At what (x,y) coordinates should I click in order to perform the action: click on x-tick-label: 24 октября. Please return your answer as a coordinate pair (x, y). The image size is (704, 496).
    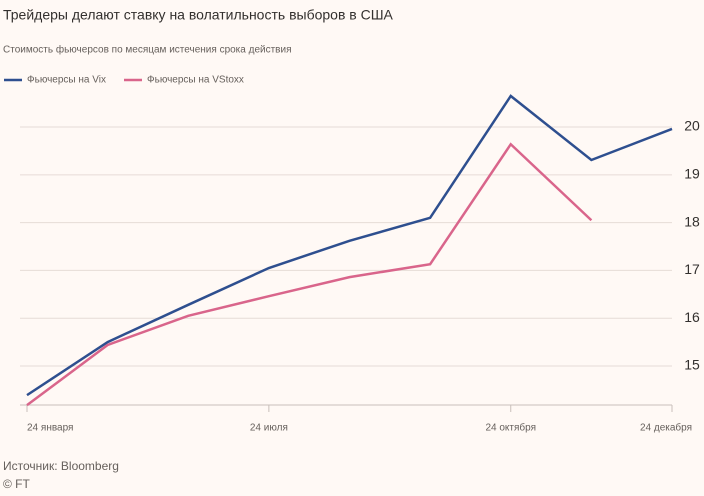
    Looking at the image, I should click on (510, 428).